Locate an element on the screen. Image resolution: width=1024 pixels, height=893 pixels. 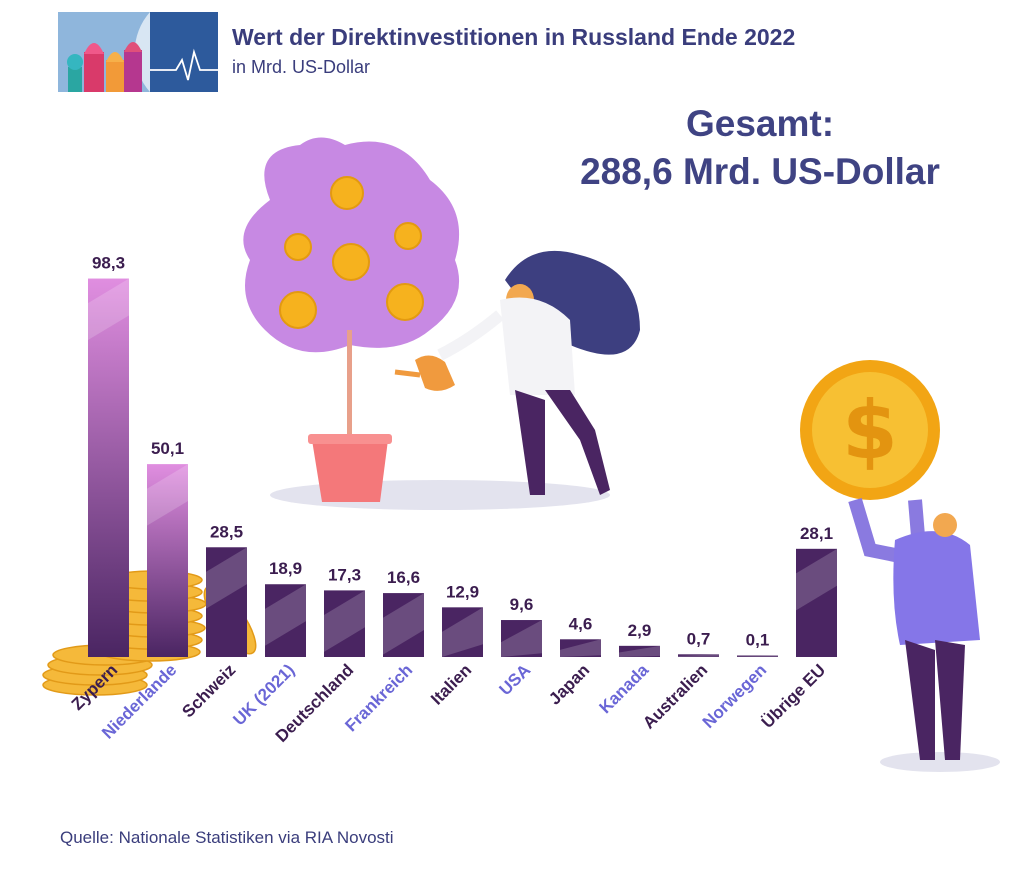
category-label: Kanada is located at coordinates (623, 688).